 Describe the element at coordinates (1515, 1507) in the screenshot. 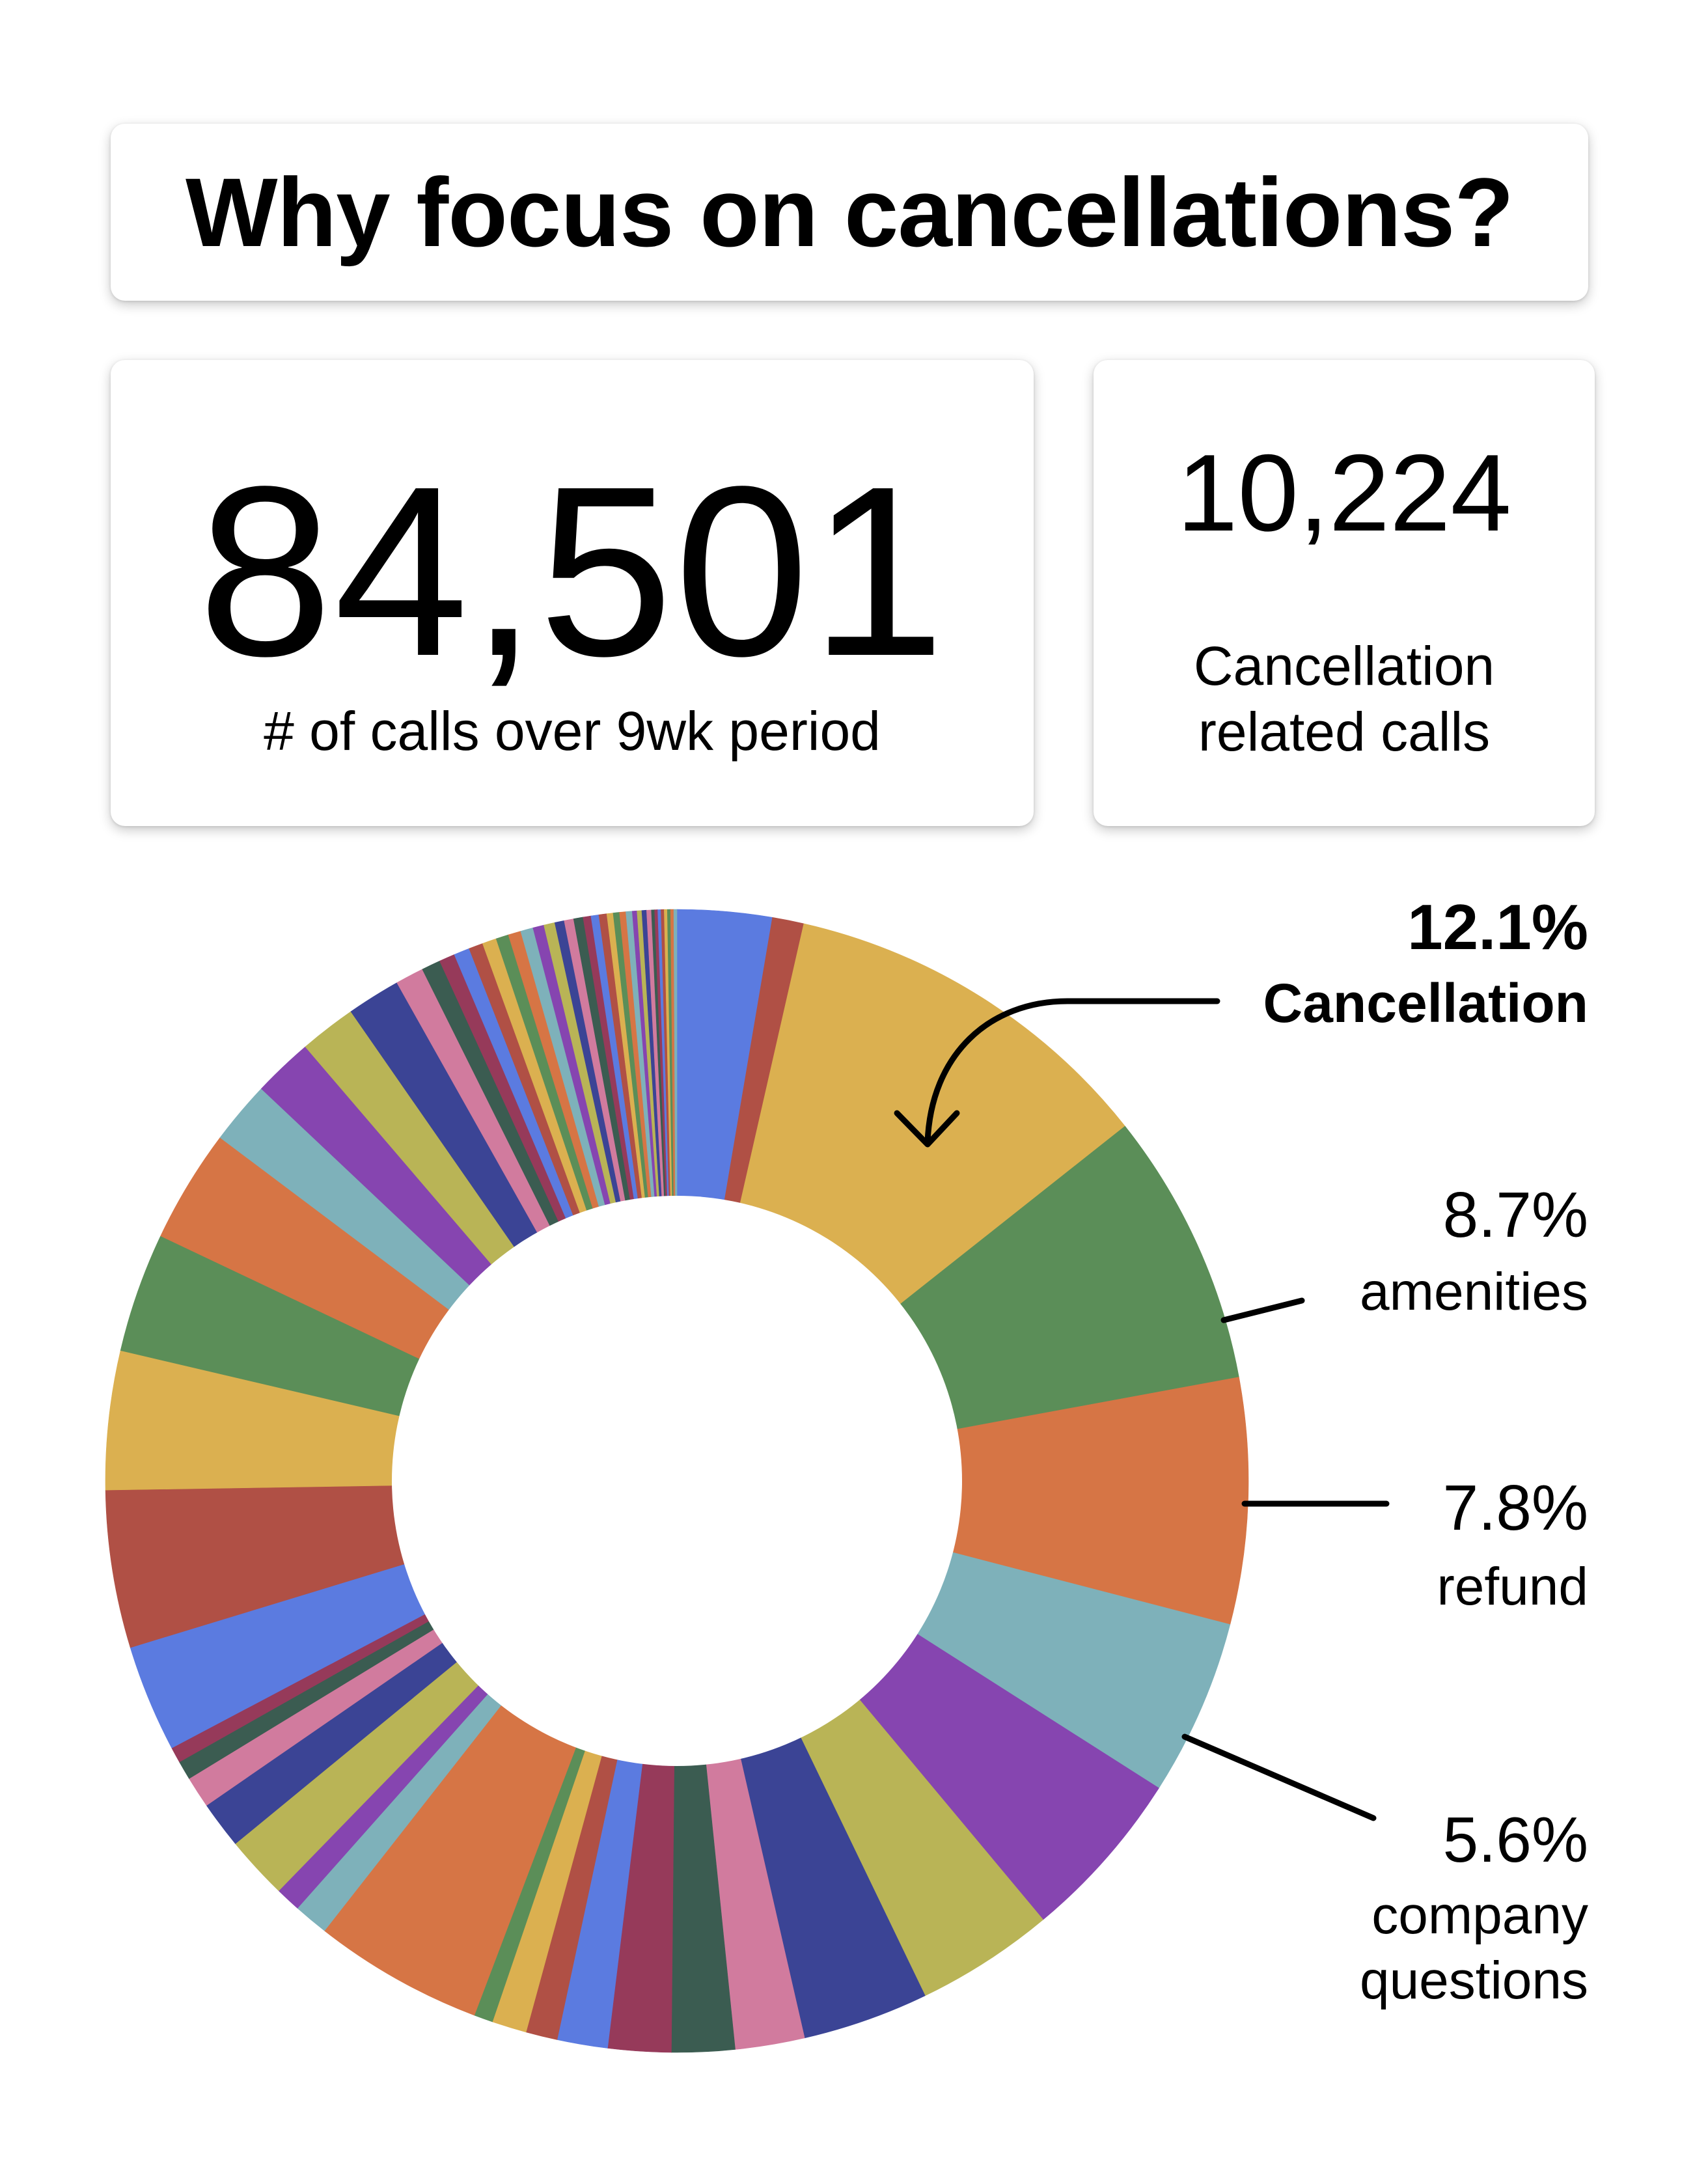

I see `refund-percent: 7.8%` at that location.